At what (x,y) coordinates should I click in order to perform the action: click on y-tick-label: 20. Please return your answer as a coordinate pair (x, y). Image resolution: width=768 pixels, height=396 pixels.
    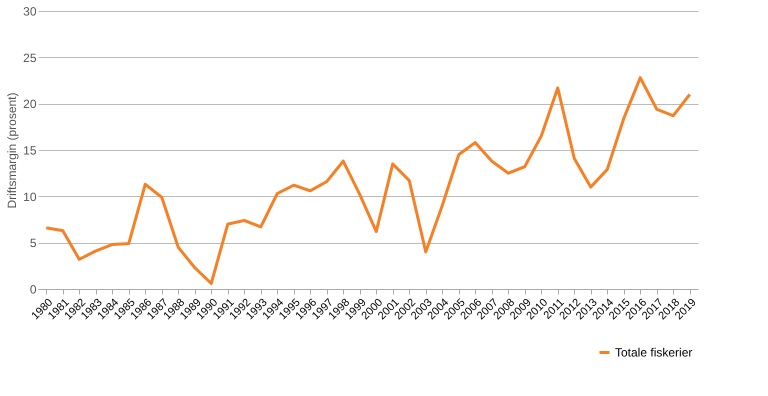
    Looking at the image, I should click on (30, 104).